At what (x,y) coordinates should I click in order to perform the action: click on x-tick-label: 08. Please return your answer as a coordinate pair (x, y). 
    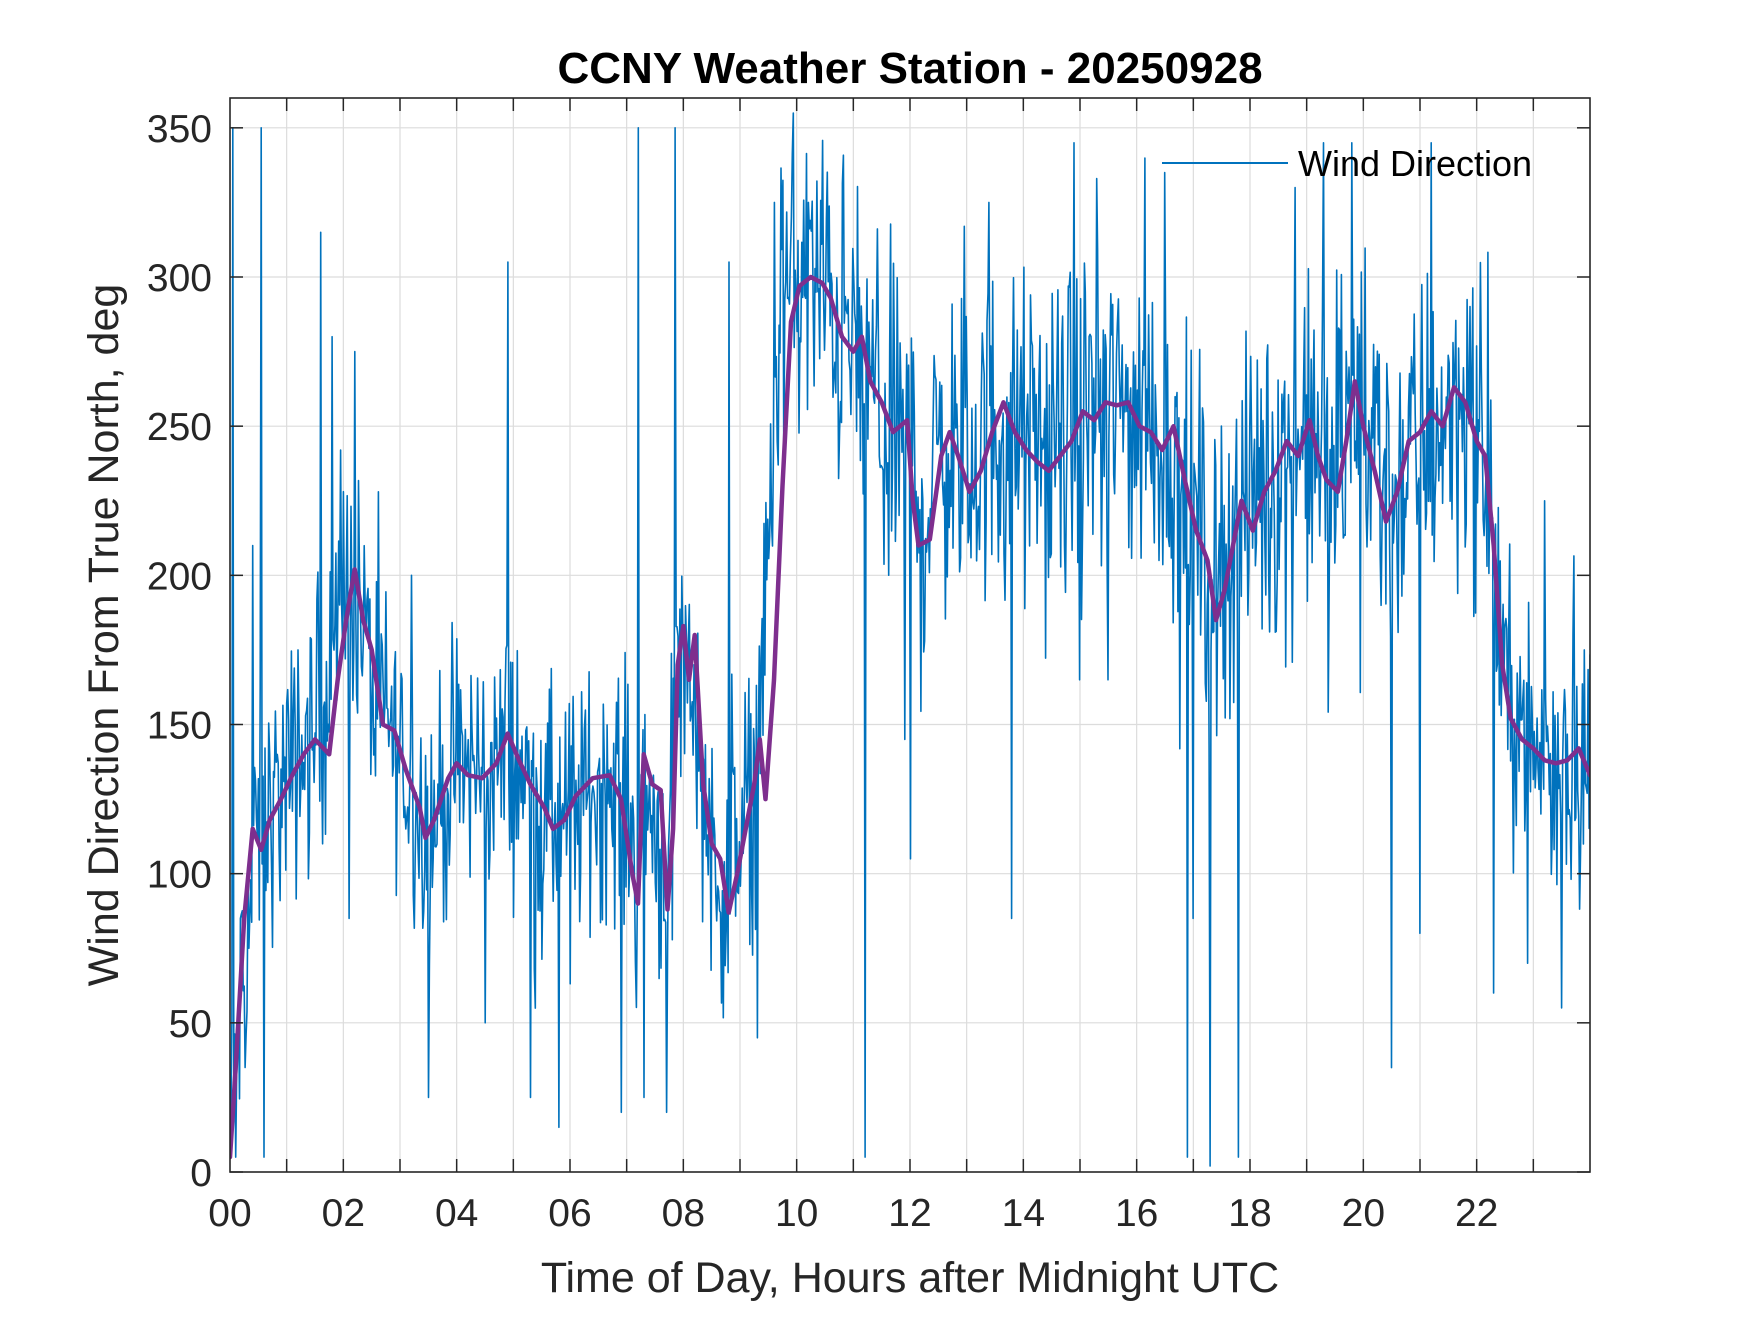
    Looking at the image, I should click on (683, 1213).